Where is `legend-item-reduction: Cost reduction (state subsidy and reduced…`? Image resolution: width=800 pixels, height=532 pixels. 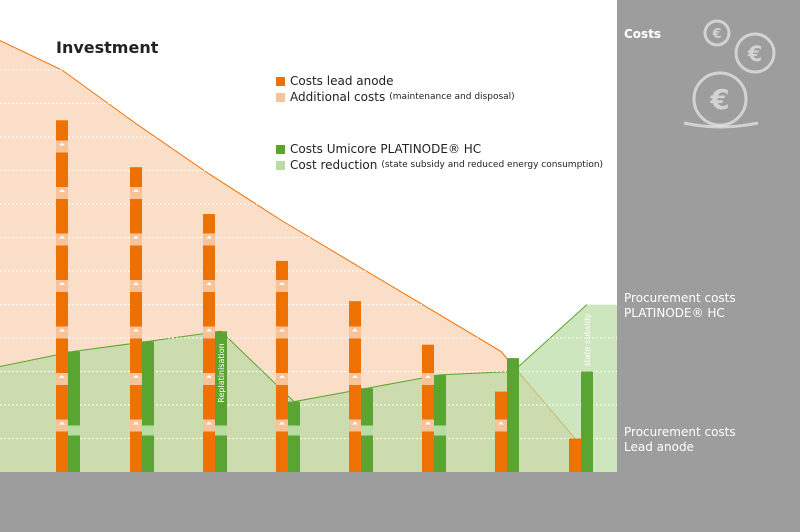 legend-item-reduction: Cost reduction (state subsidy and reduced… is located at coordinates (439, 165).